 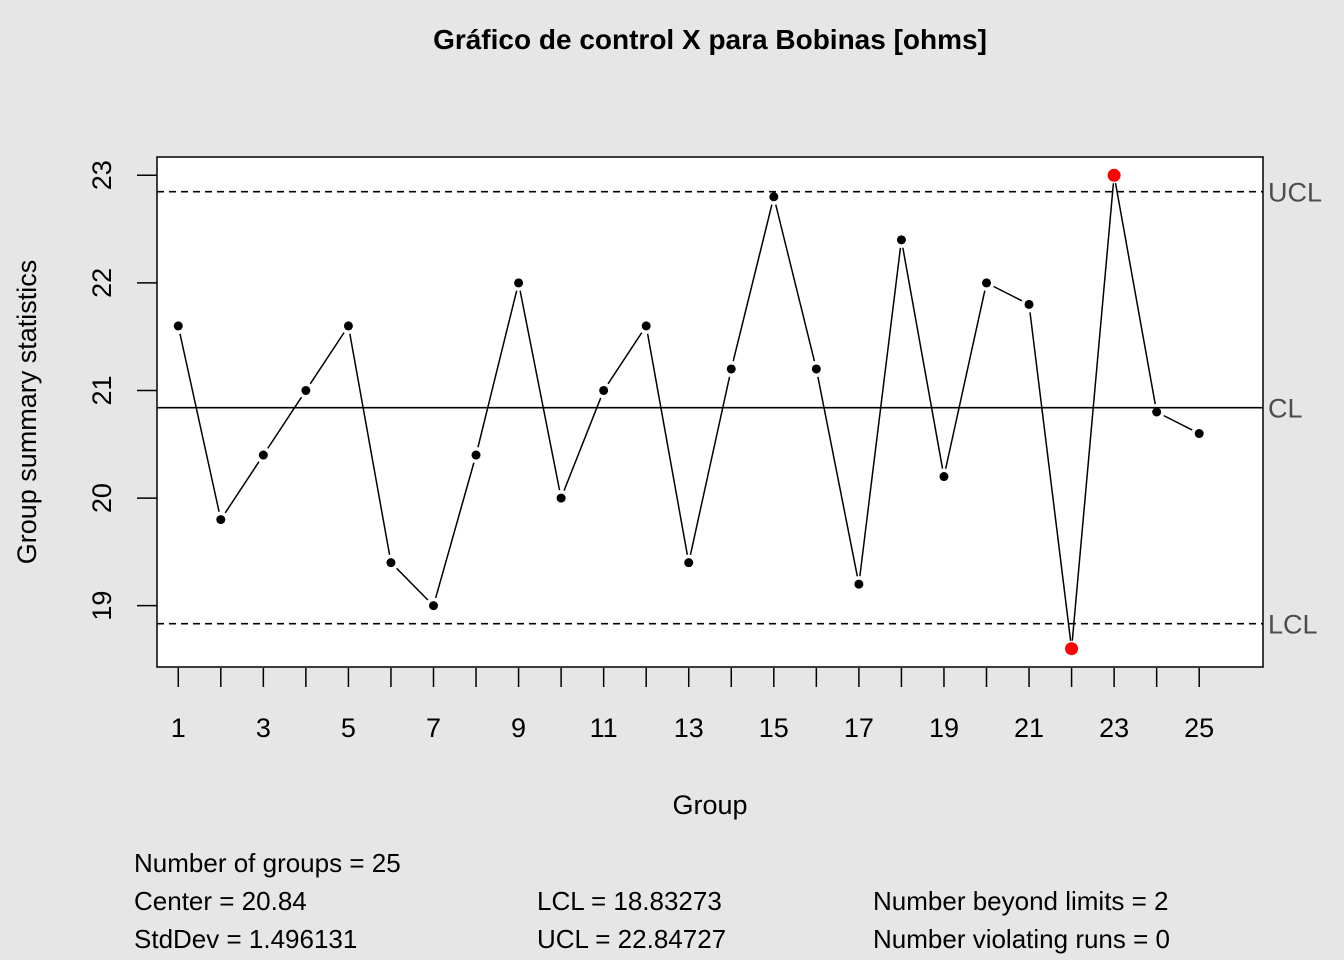 What do you see at coordinates (1285, 409) in the screenshot?
I see `cl-label: CL` at bounding box center [1285, 409].